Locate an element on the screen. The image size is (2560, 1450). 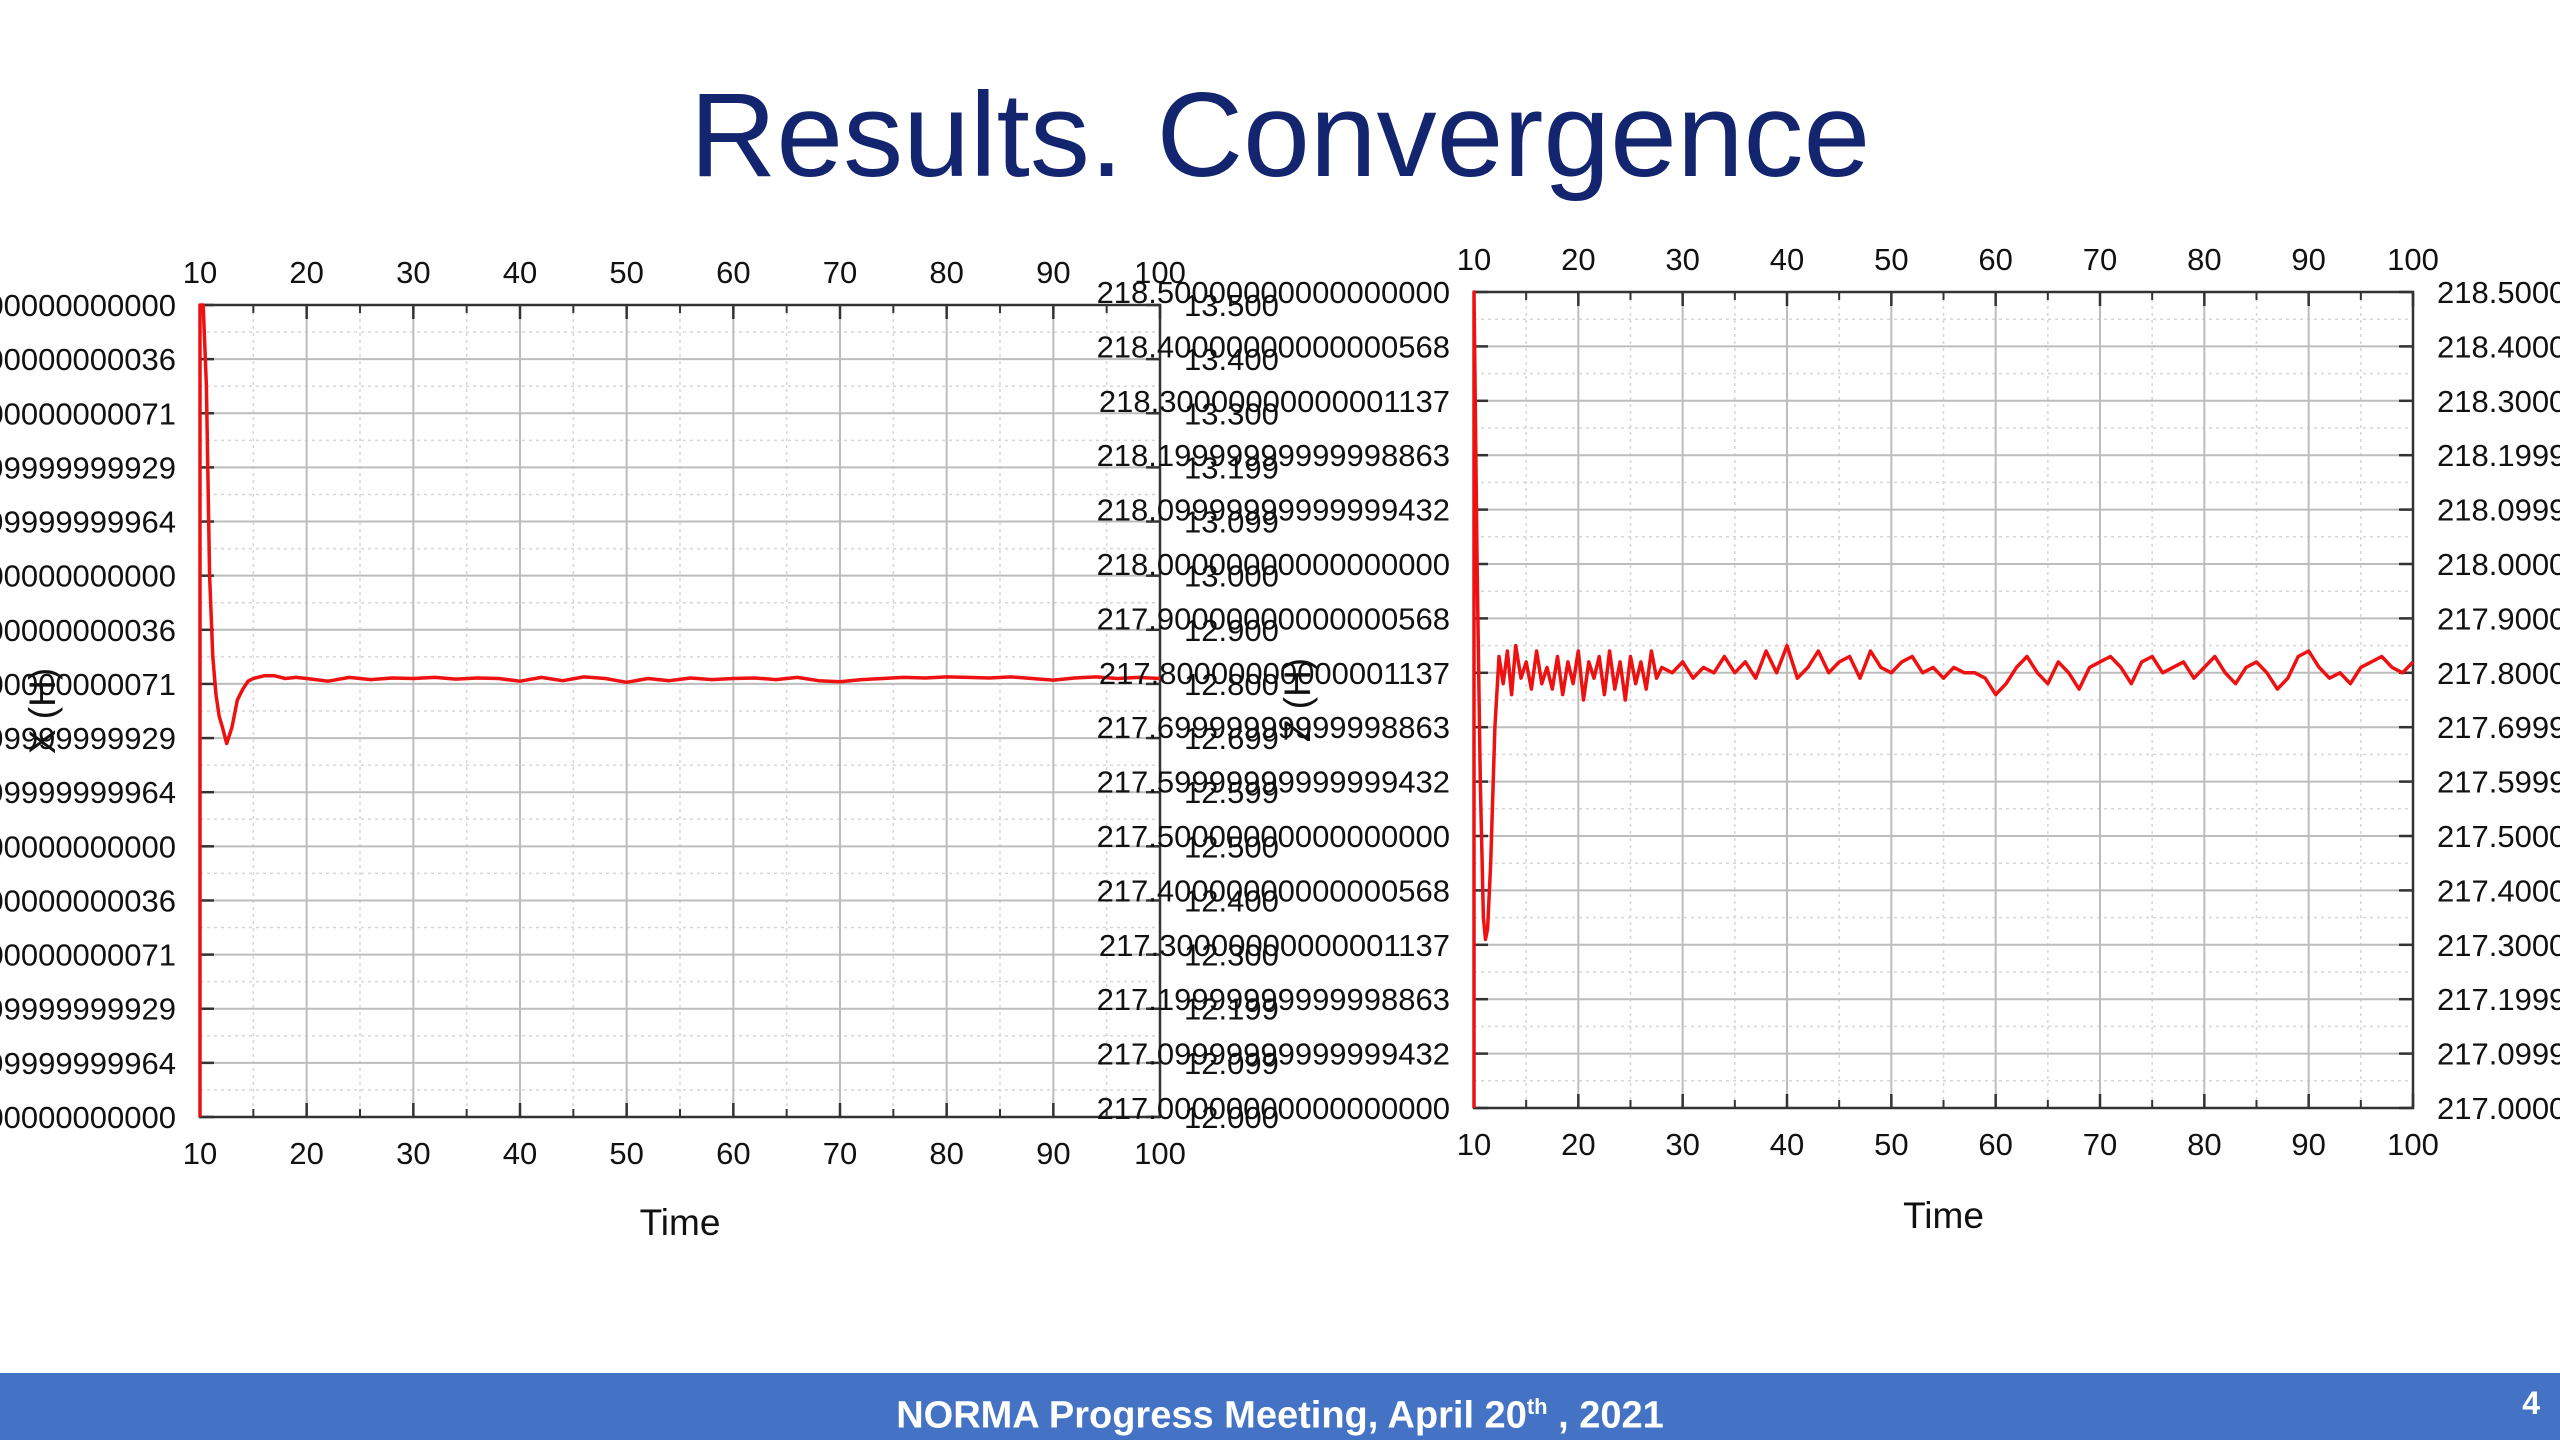
x-x-tick-label: 50 is located at coordinates (626, 1153).